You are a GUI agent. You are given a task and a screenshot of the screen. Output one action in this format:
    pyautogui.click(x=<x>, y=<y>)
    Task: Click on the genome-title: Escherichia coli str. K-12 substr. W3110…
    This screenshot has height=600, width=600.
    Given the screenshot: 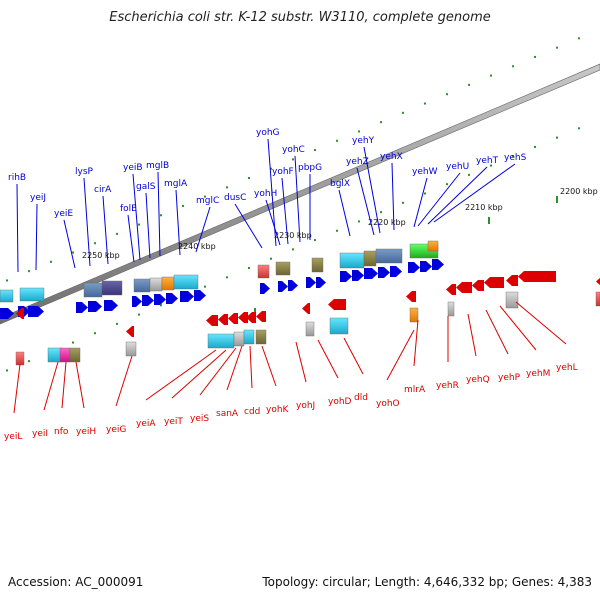 What is the action you would take?
    pyautogui.click(x=300, y=17)
    